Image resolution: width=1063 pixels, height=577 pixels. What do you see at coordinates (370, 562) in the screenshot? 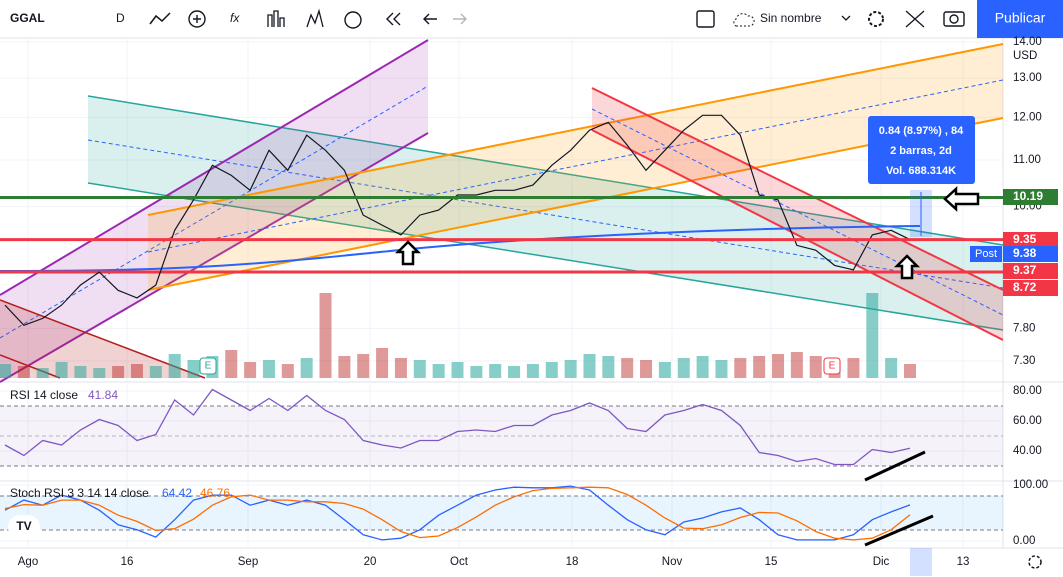
I see `x-tick-label: 20` at bounding box center [370, 562].